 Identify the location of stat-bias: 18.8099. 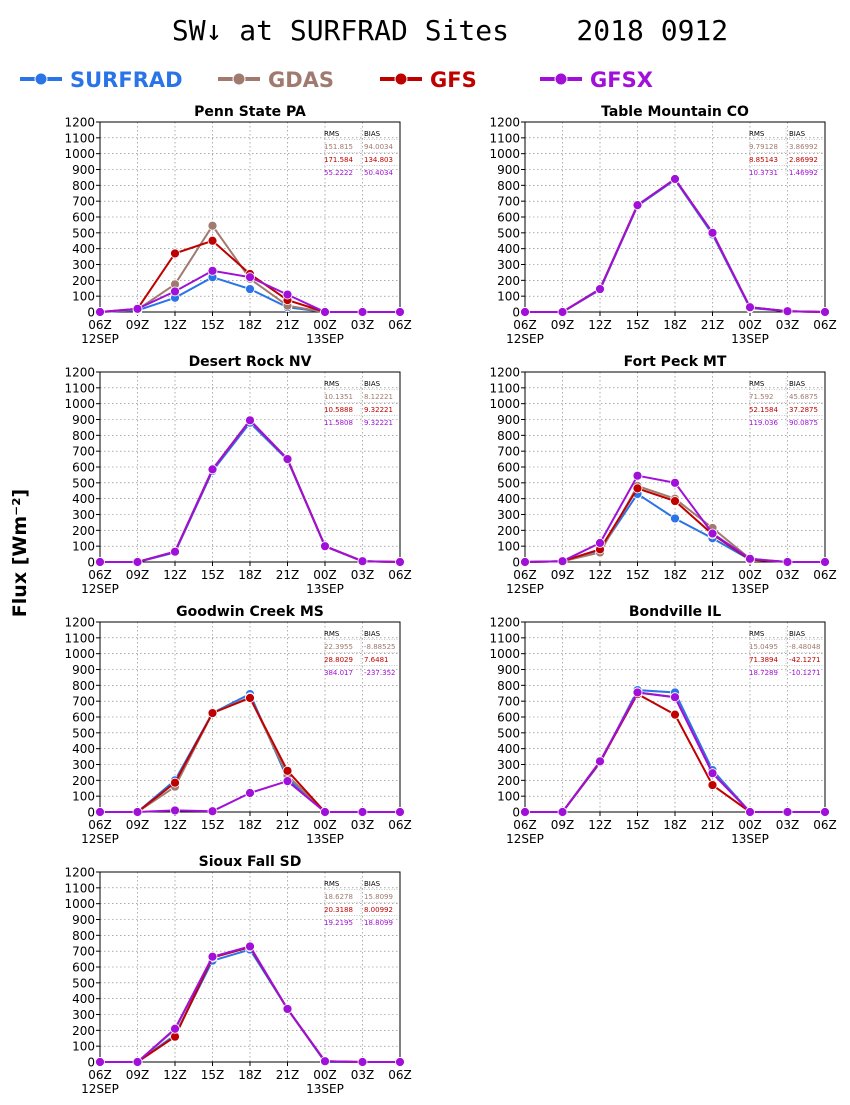
(378, 923).